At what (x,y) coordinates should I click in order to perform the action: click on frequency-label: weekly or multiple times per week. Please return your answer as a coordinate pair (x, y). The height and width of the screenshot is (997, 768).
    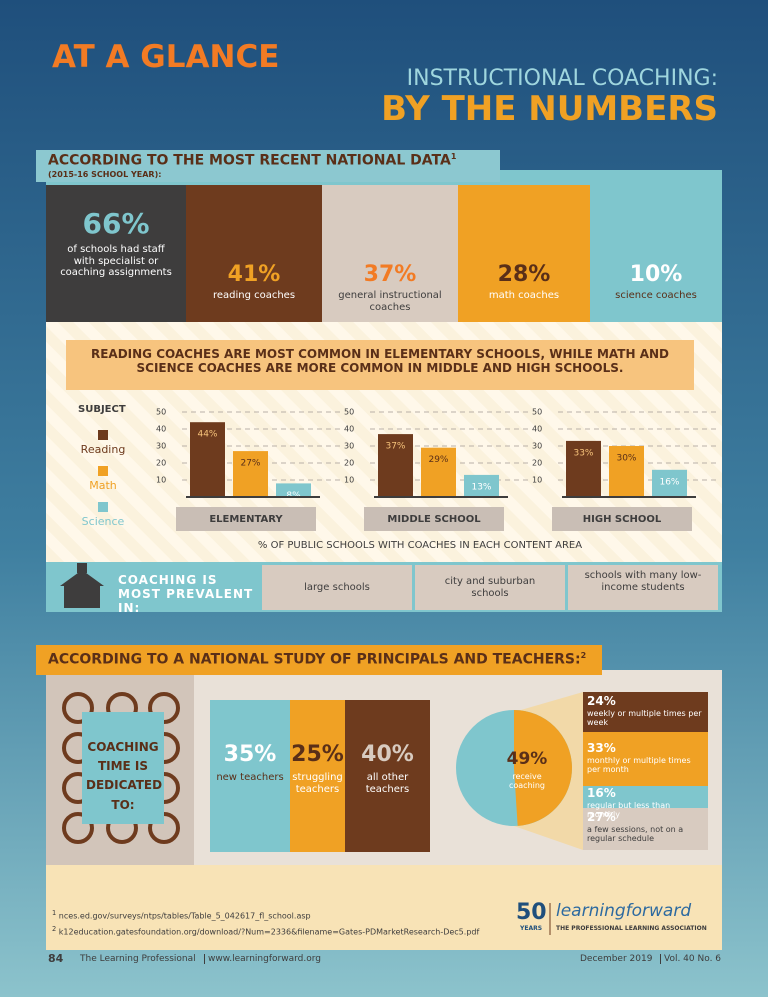
    Looking at the image, I should click on (644, 717).